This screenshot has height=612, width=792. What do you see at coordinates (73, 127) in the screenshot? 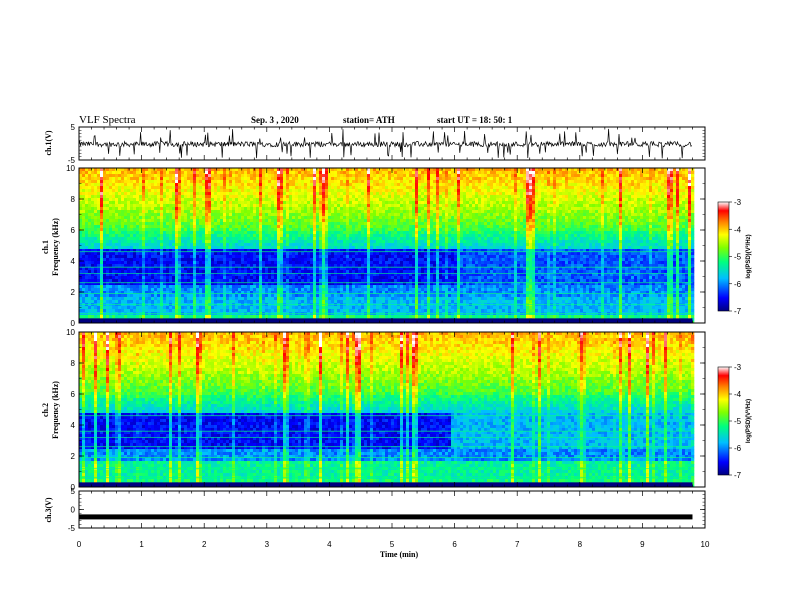
I see `y-tick-label: 5` at bounding box center [73, 127].